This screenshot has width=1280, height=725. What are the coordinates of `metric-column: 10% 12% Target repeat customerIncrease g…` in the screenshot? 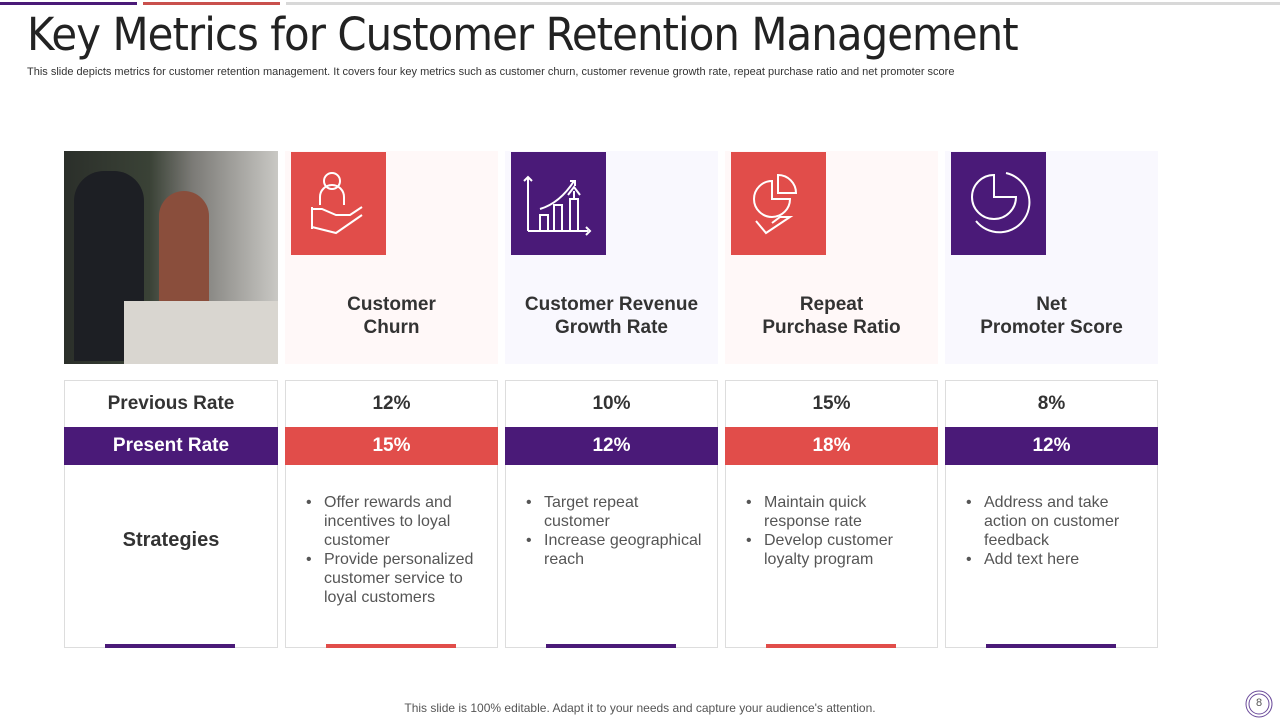 It's located at (611, 514).